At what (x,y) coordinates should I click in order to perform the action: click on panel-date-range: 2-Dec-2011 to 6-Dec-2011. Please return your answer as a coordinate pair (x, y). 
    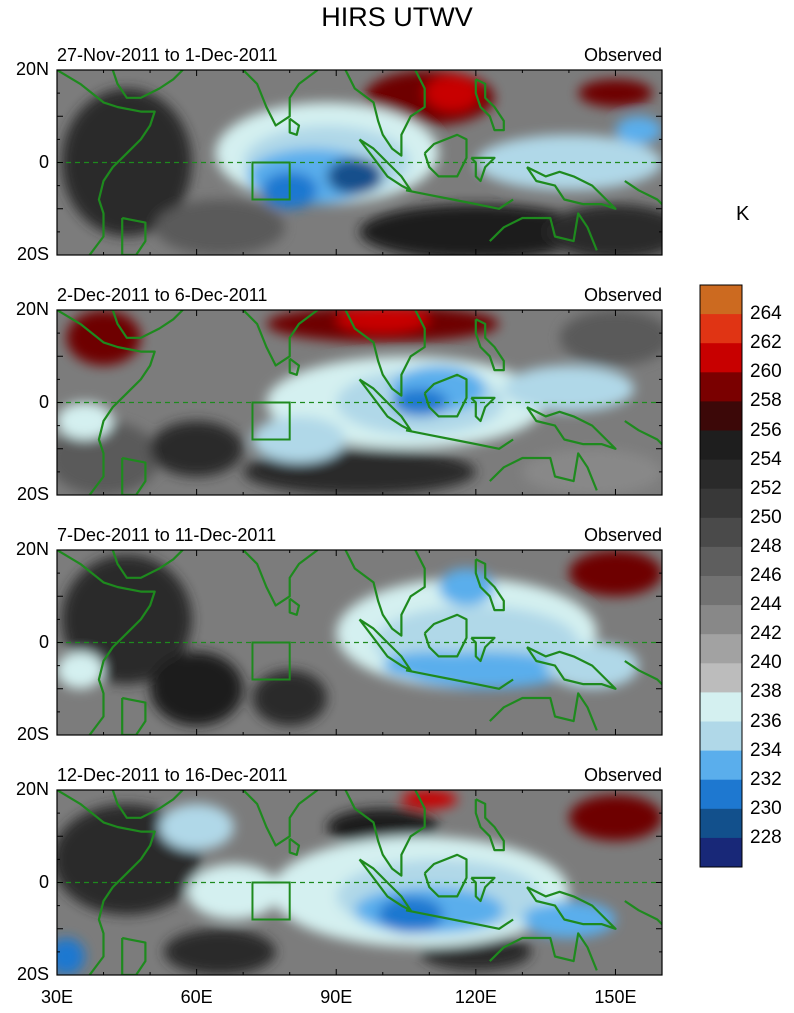
    Looking at the image, I should click on (162, 295).